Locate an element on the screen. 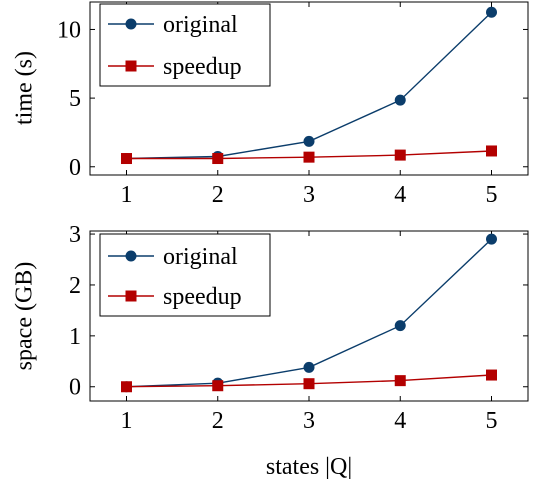 This screenshot has width=543, height=483. time-legend-marker-speedup is located at coordinates (131, 66).